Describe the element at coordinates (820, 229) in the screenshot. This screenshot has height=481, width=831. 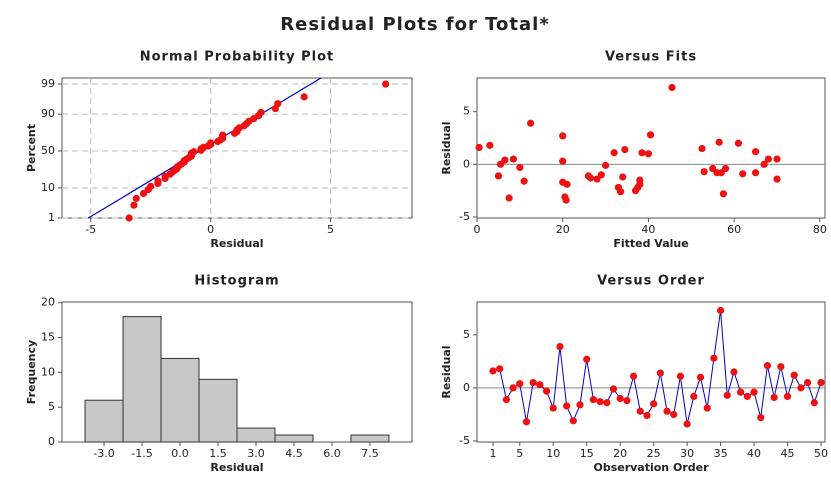
I see `x-tick-label: 80` at that location.